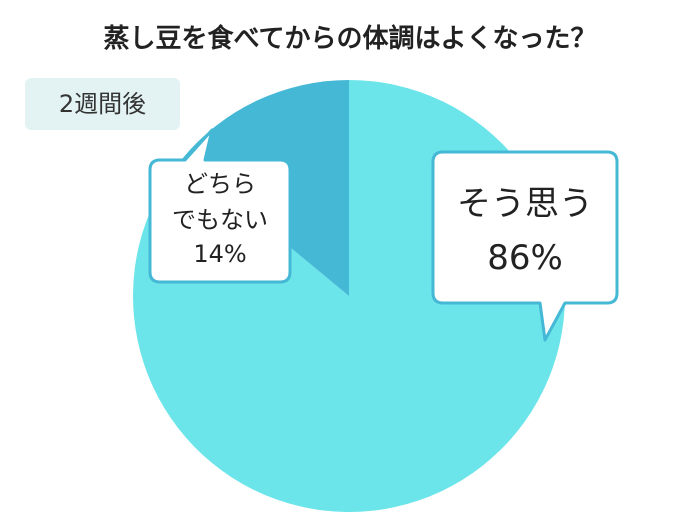  I want to click on slice-label: そう思う, so click(525, 204).